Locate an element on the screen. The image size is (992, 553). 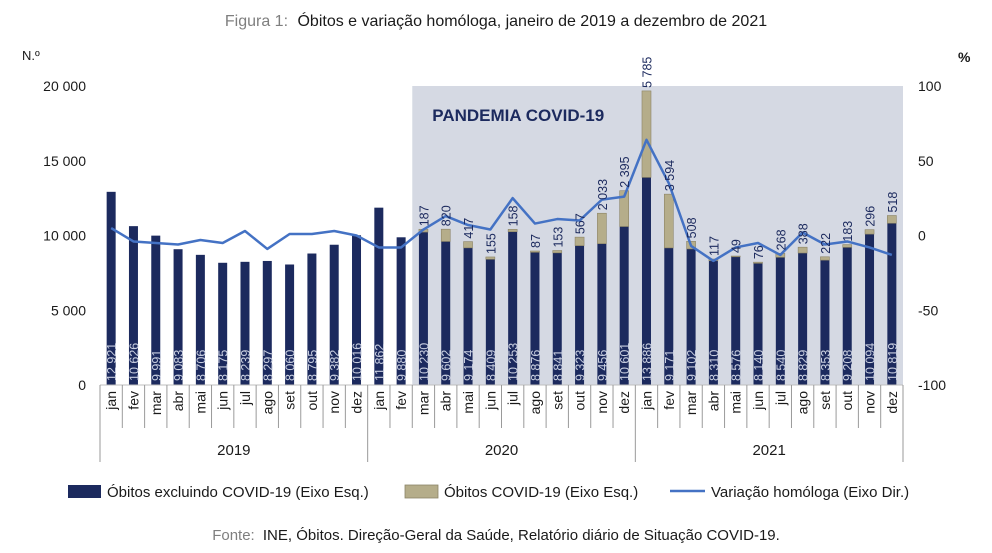
covid-value-label: 187 is located at coordinates (424, 215).